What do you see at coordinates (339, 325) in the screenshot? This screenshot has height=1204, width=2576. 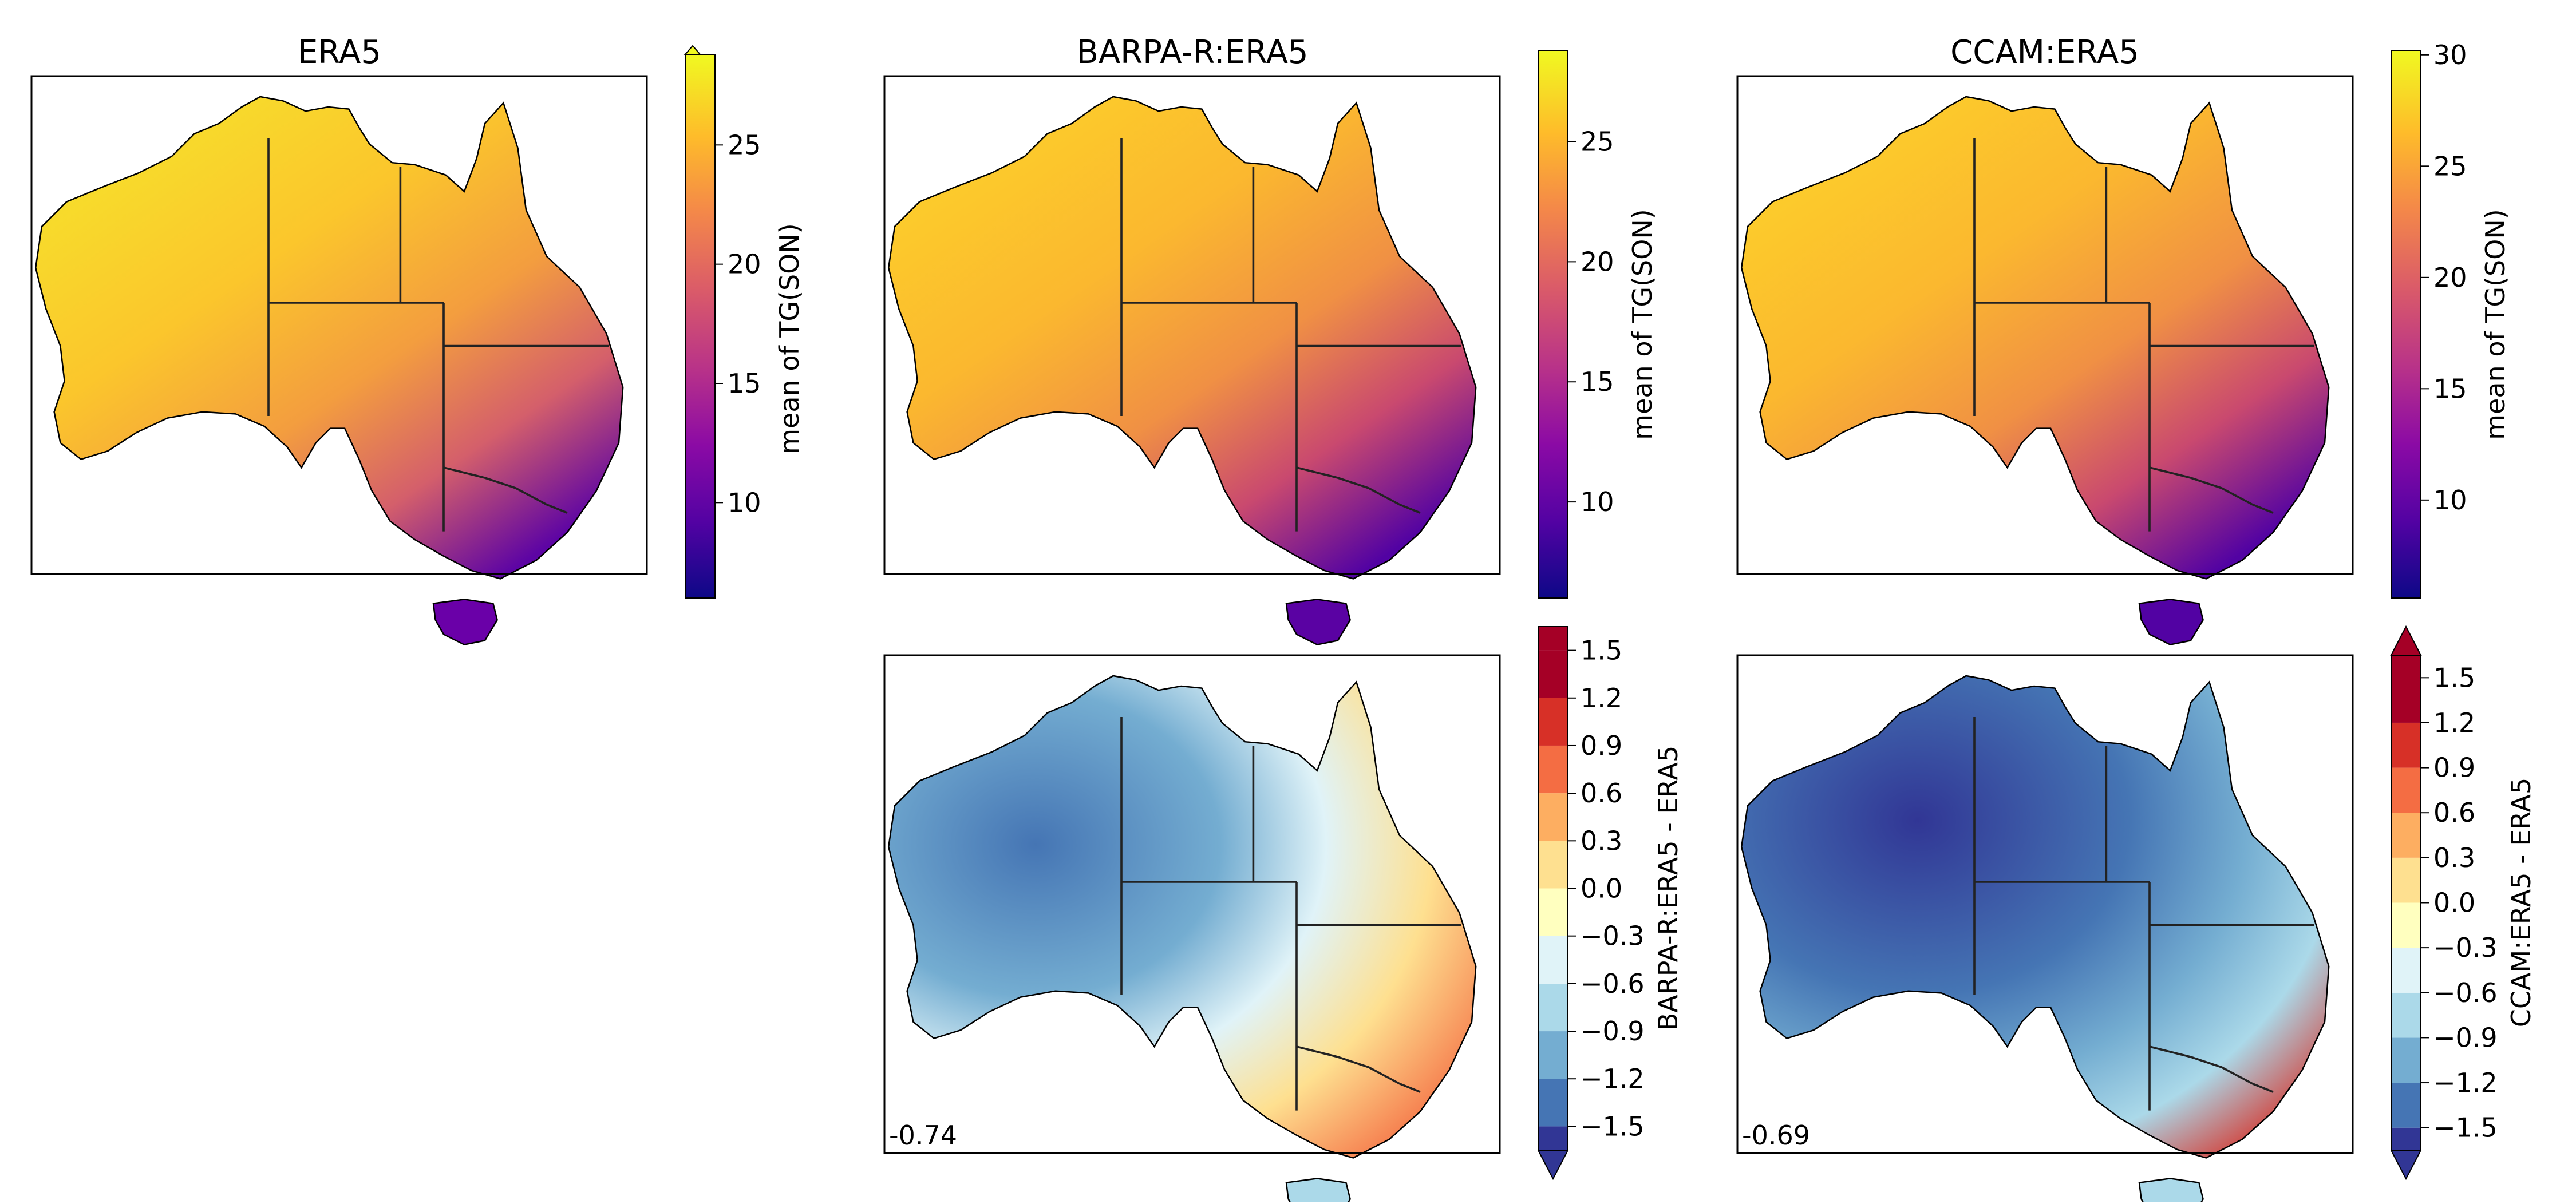 I see `panel1-frame` at bounding box center [339, 325].